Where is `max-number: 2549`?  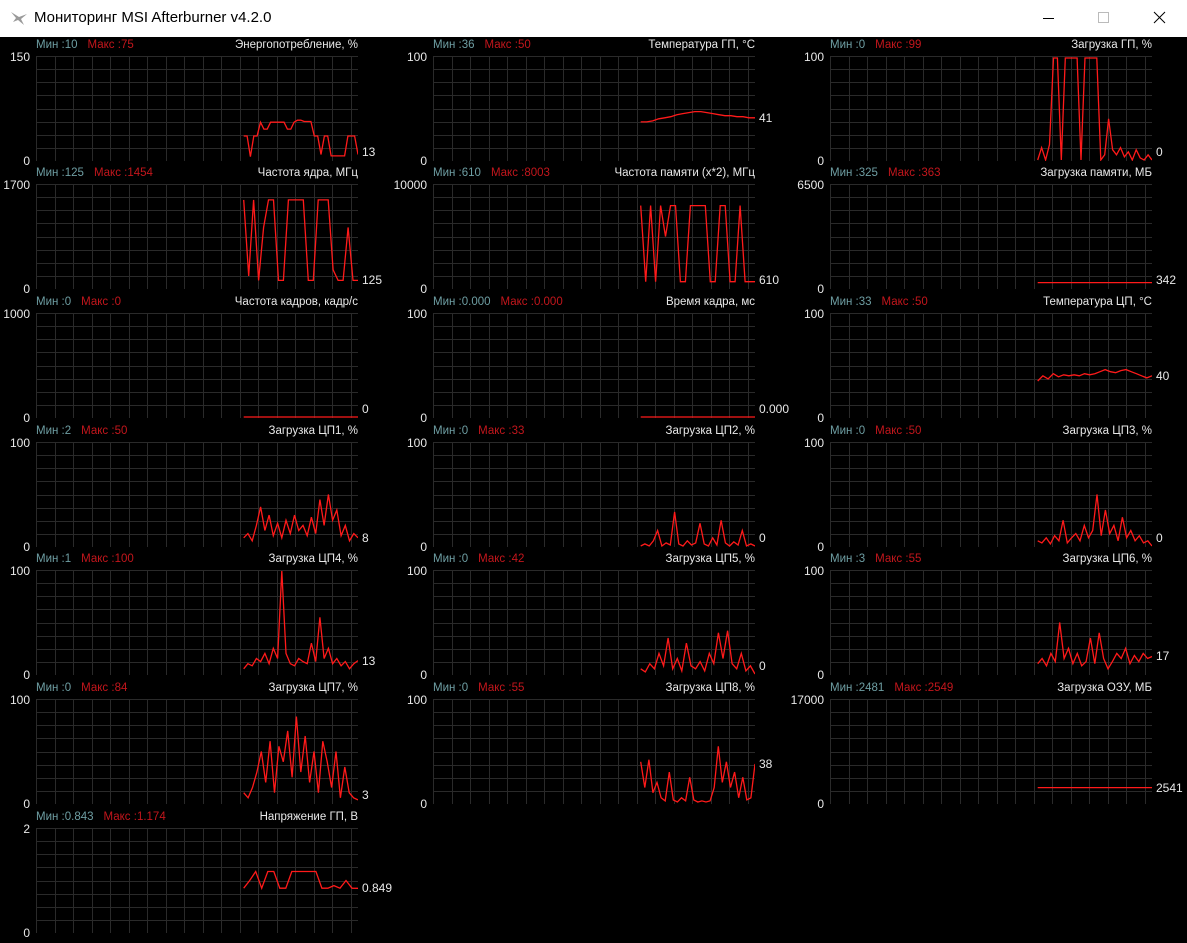
max-number: 2549 is located at coordinates (940, 688).